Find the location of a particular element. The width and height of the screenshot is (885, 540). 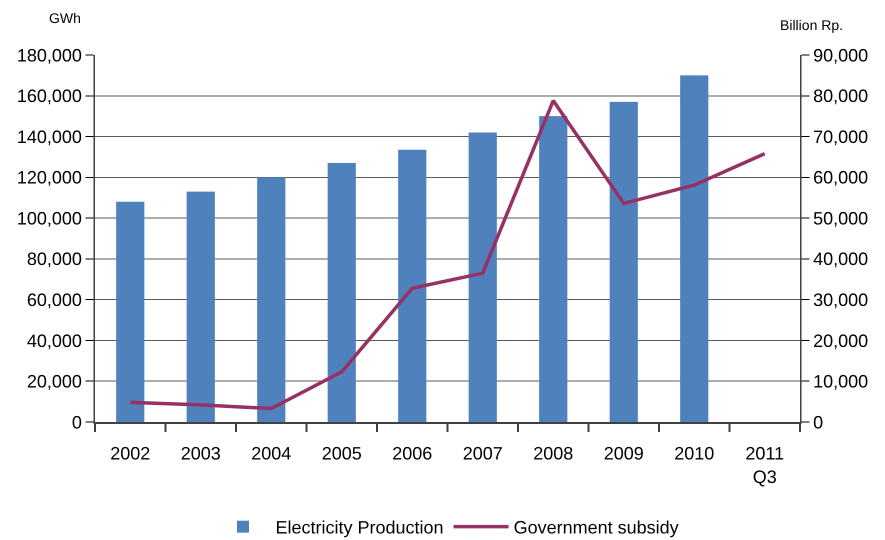

y2-tick-label: 50,000 is located at coordinates (840, 218).